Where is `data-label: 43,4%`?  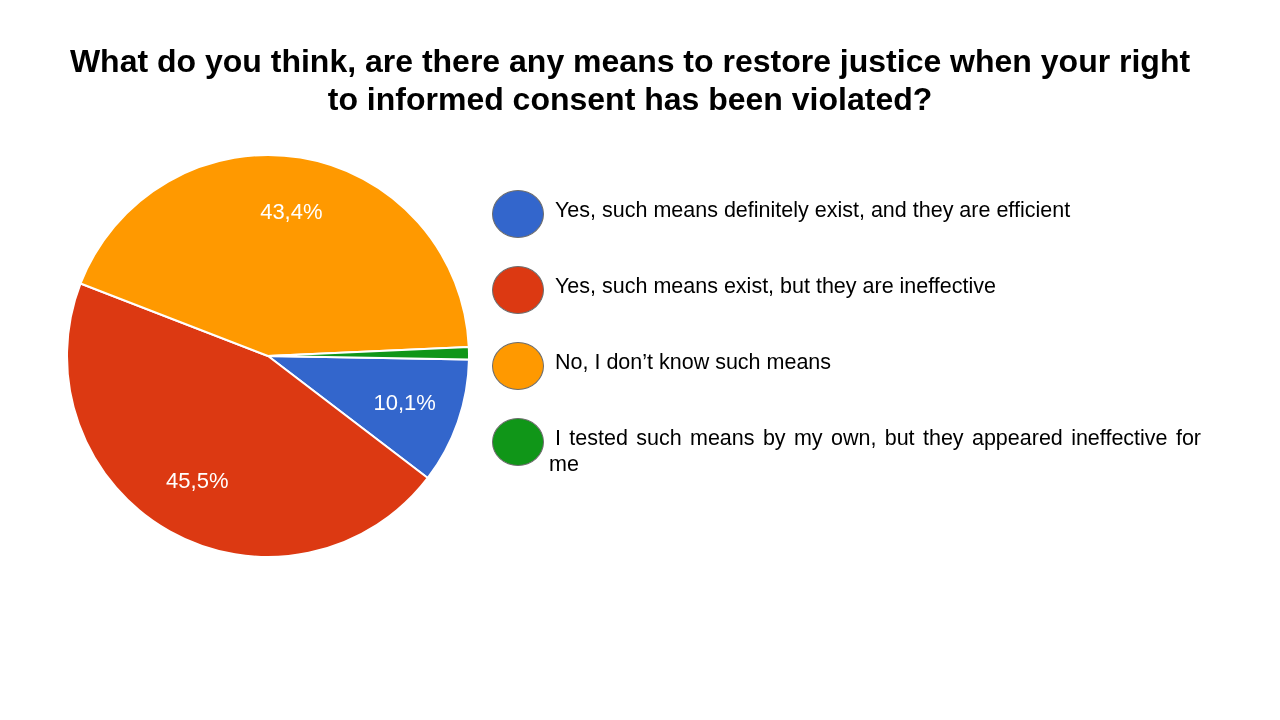 data-label: 43,4% is located at coordinates (291, 212).